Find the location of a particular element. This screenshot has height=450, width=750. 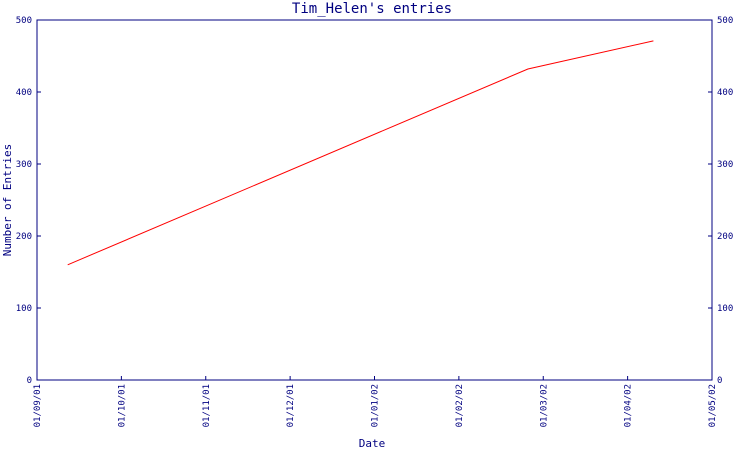

x-tick-label: 01/01/02 is located at coordinates (376, 405).